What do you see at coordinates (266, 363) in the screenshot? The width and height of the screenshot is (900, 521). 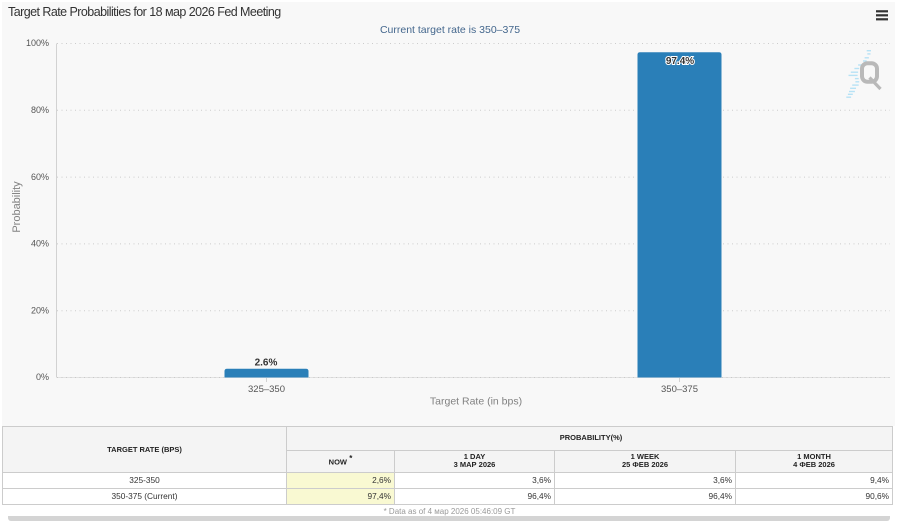 I see `svg-text: 2.6%` at bounding box center [266, 363].